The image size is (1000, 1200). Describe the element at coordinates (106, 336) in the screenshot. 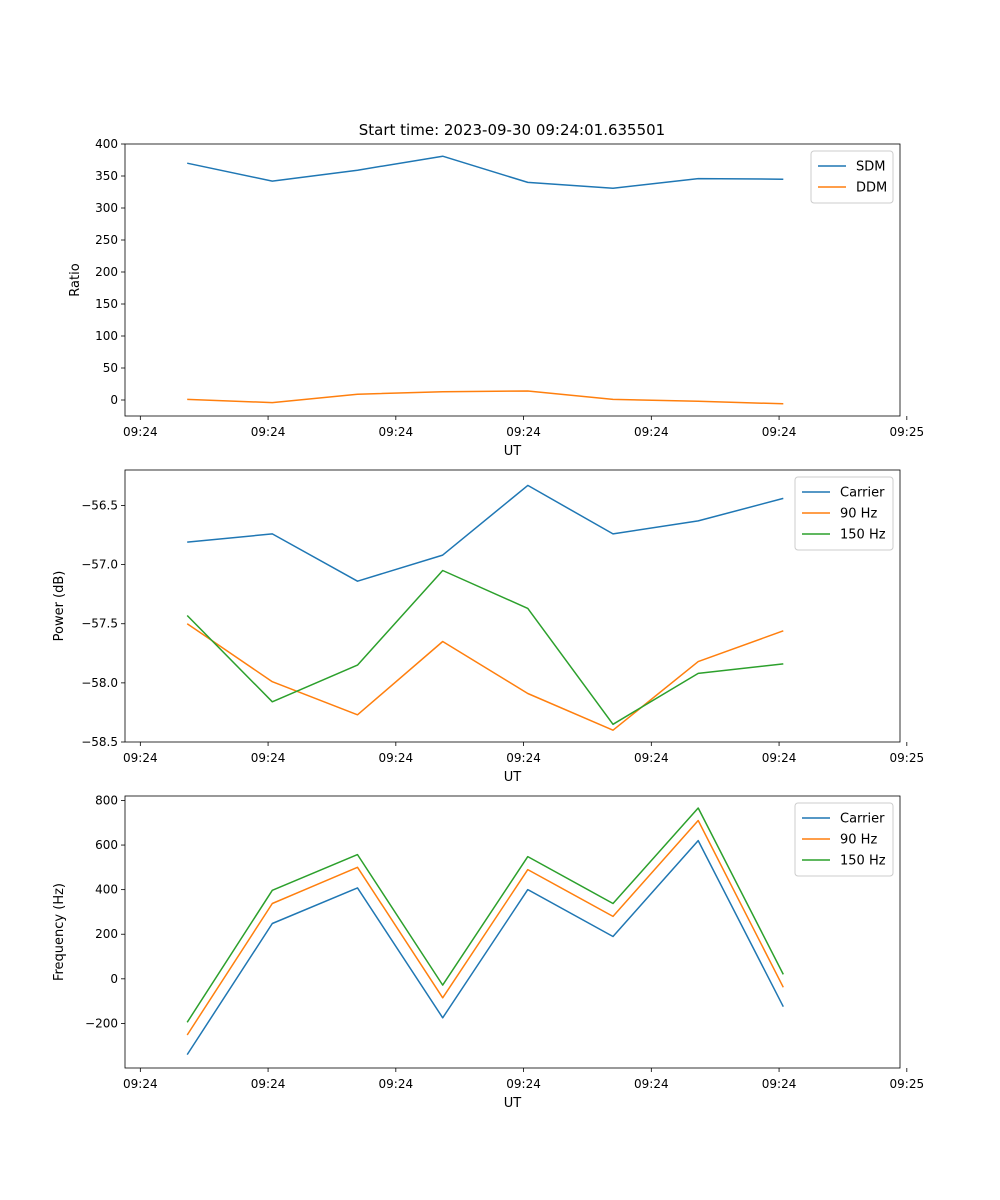

I see `y-tick-label: 100` at that location.